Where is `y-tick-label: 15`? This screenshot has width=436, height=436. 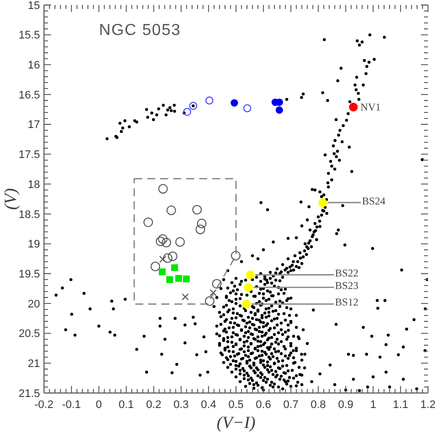
y-tick-label: 15 is located at coordinates (34, 6).